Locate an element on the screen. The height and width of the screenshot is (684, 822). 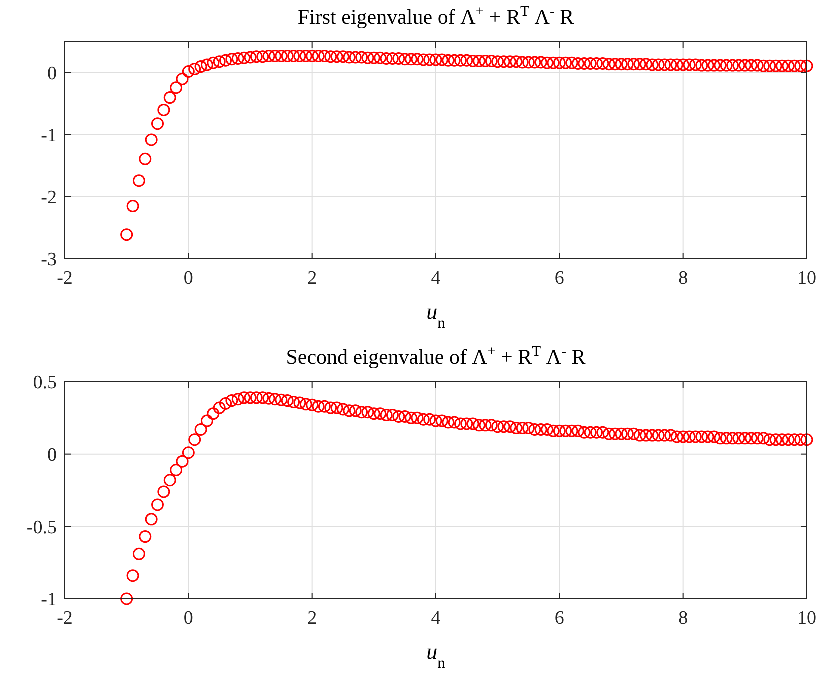
y-tick-label: 0.5 is located at coordinates (45, 383).